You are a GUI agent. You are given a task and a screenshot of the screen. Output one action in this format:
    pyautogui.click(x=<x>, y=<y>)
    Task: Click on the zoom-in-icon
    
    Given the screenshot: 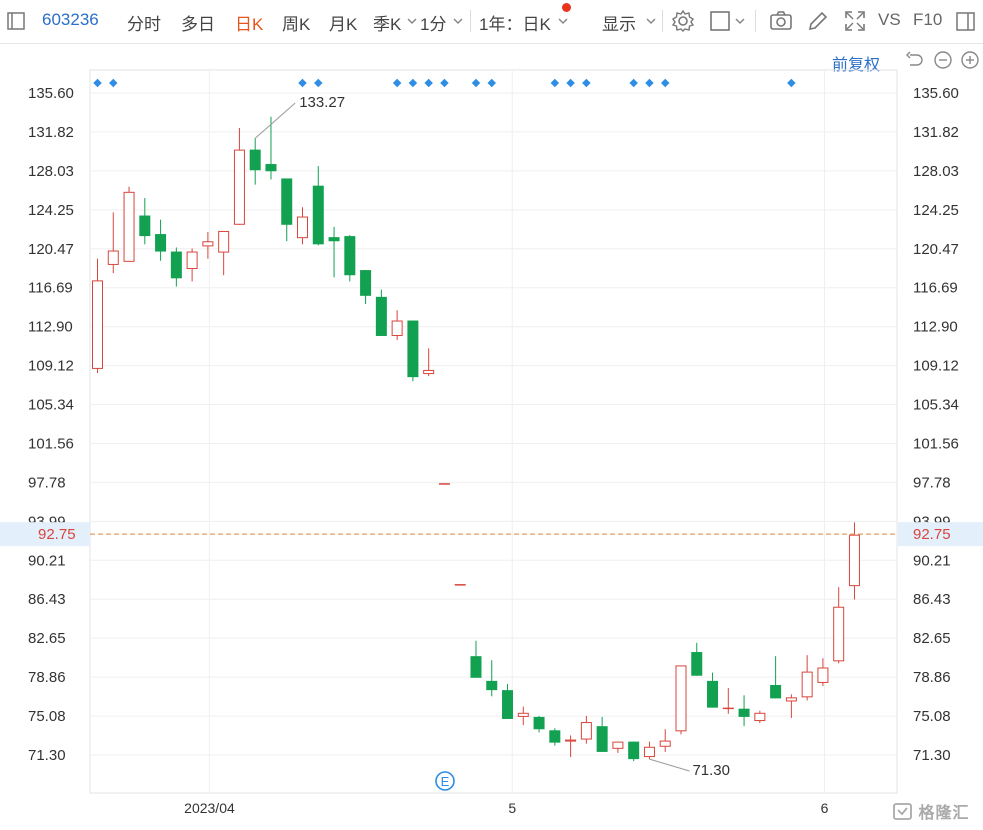 What is the action you would take?
    pyautogui.click(x=970, y=60)
    